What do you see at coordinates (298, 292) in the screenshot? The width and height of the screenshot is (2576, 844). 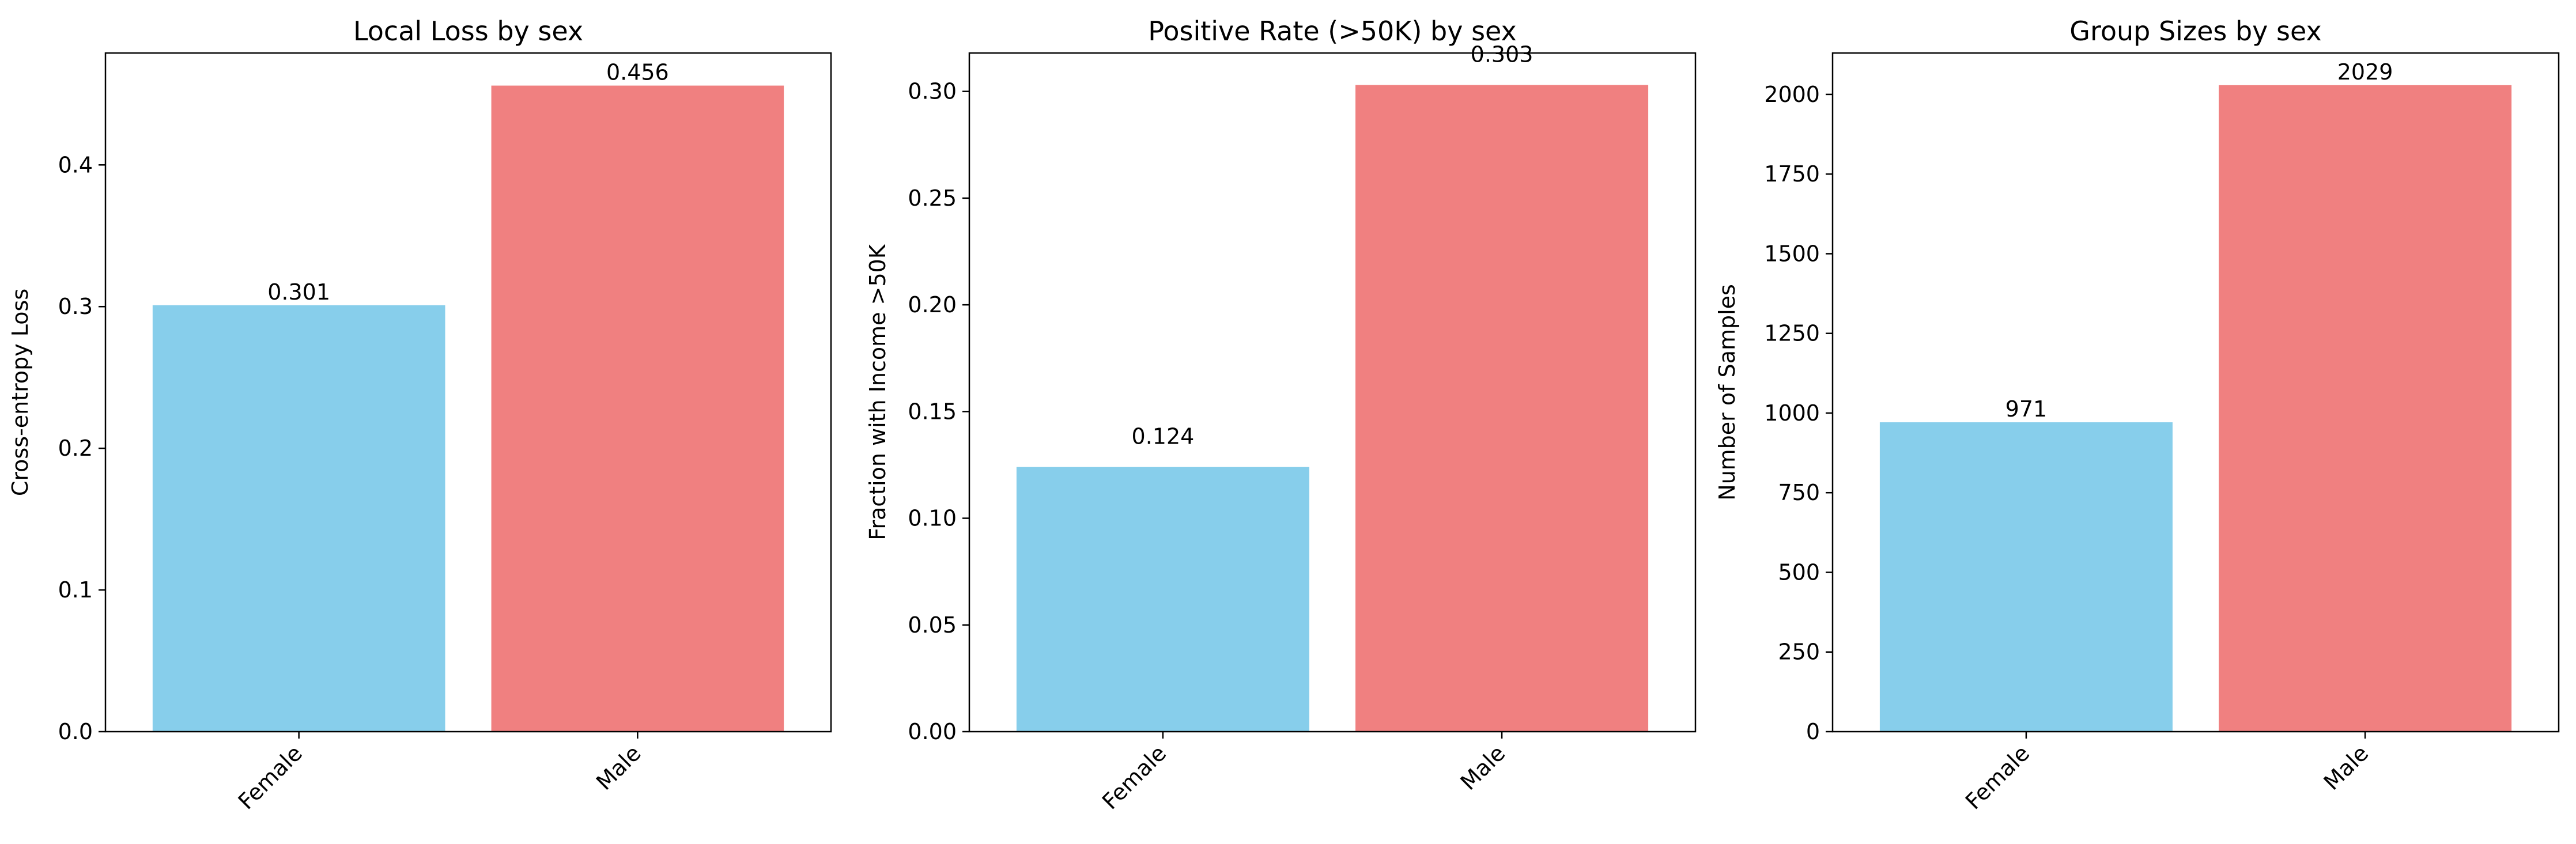 I see `bar-value-label: 0.301` at bounding box center [298, 292].